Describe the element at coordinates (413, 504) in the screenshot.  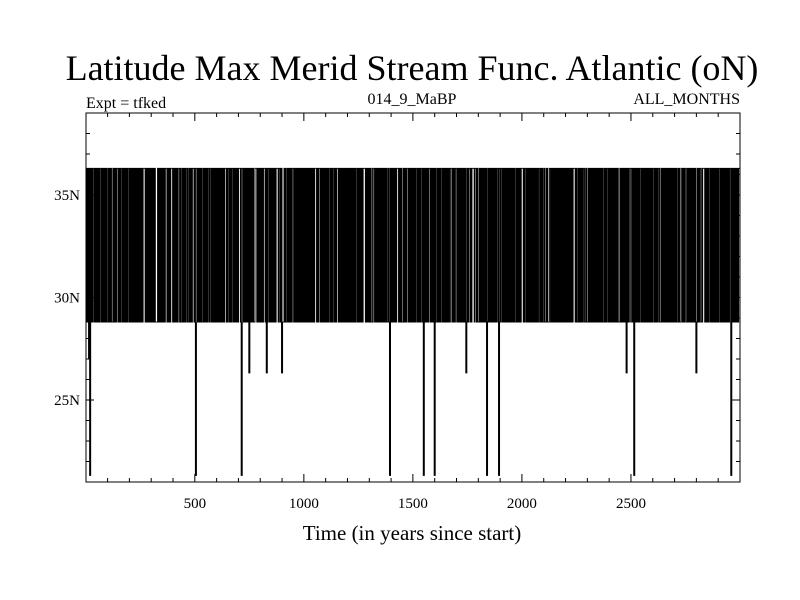
I see `x-tick-label: 1500` at that location.